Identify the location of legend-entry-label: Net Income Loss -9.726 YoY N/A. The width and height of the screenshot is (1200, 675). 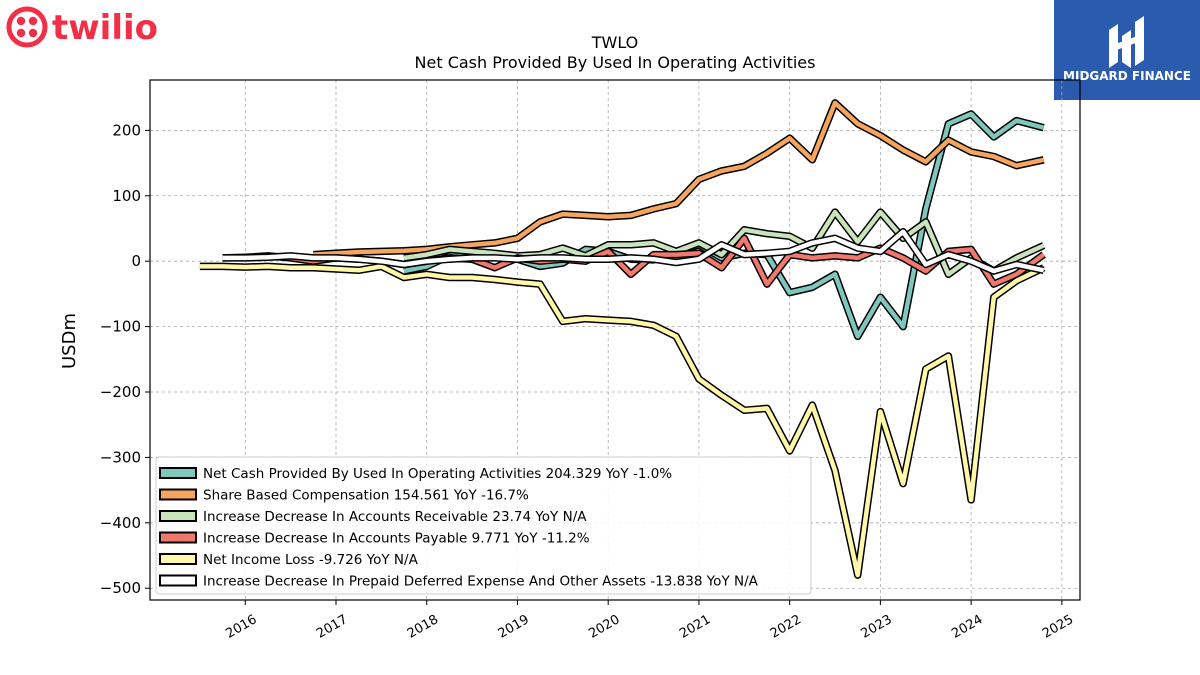
(311, 560).